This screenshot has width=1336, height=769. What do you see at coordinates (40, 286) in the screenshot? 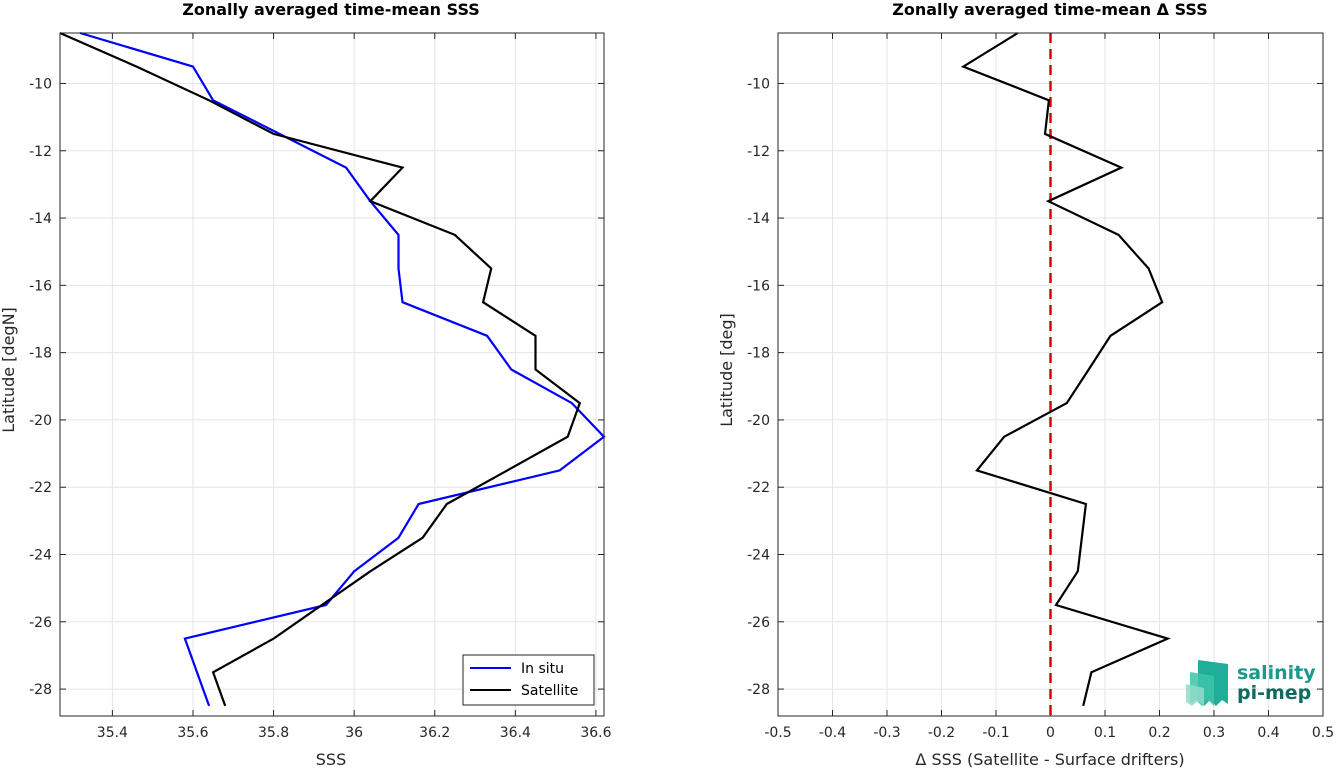
I see `left-y-tick-label: -16` at bounding box center [40, 286].